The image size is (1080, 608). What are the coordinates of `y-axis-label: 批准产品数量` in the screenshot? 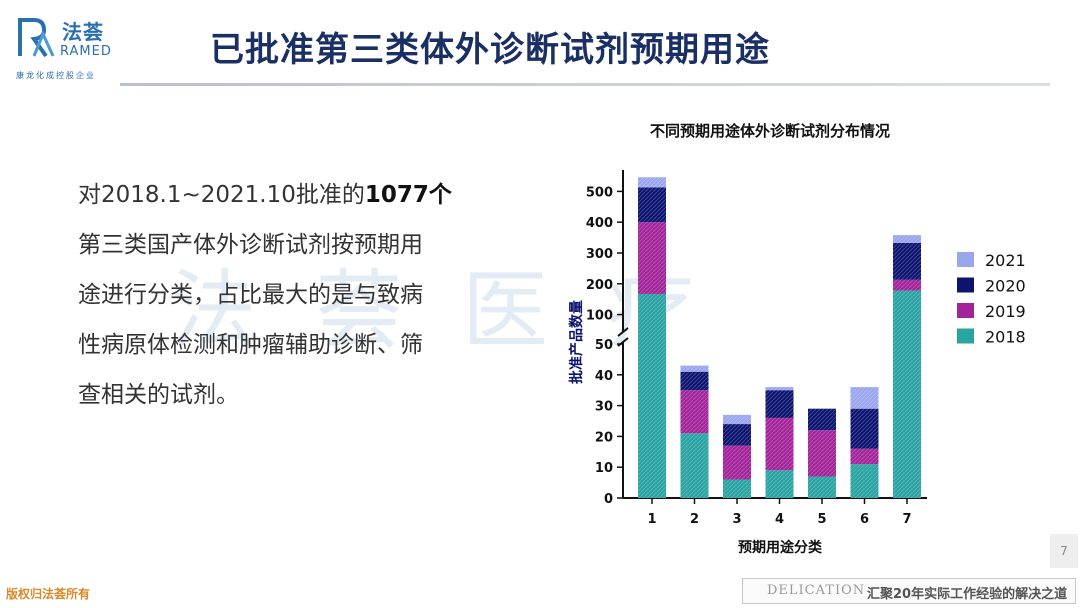 It's located at (576, 342).